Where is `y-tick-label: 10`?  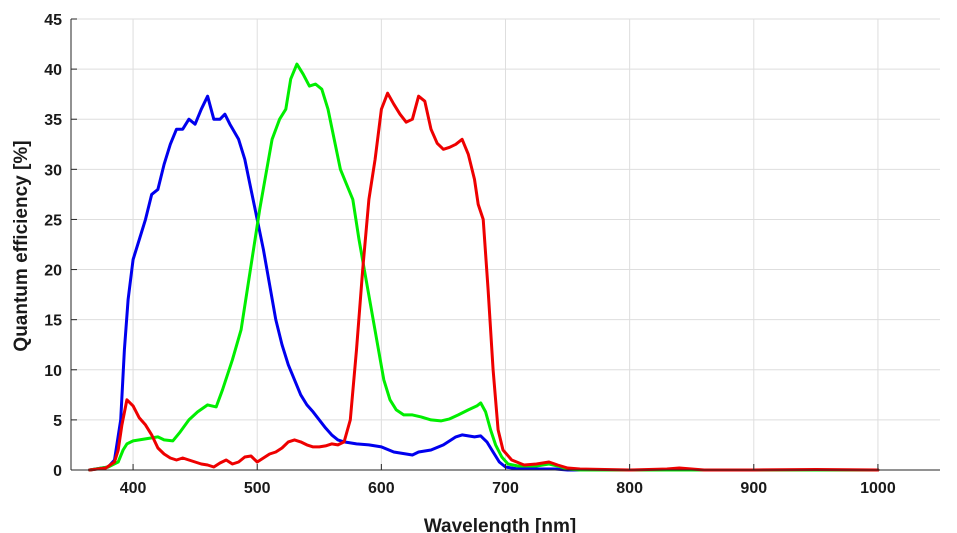
y-tick-label: 10 is located at coordinates (53, 371).